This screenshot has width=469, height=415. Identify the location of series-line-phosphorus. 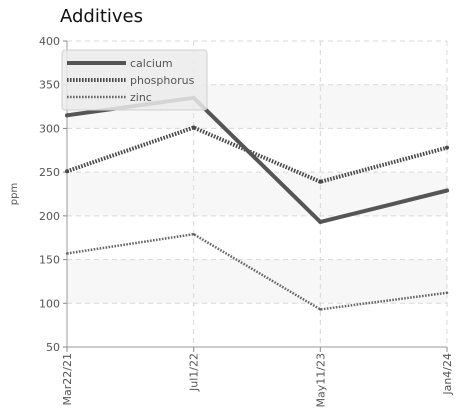
(257, 154).